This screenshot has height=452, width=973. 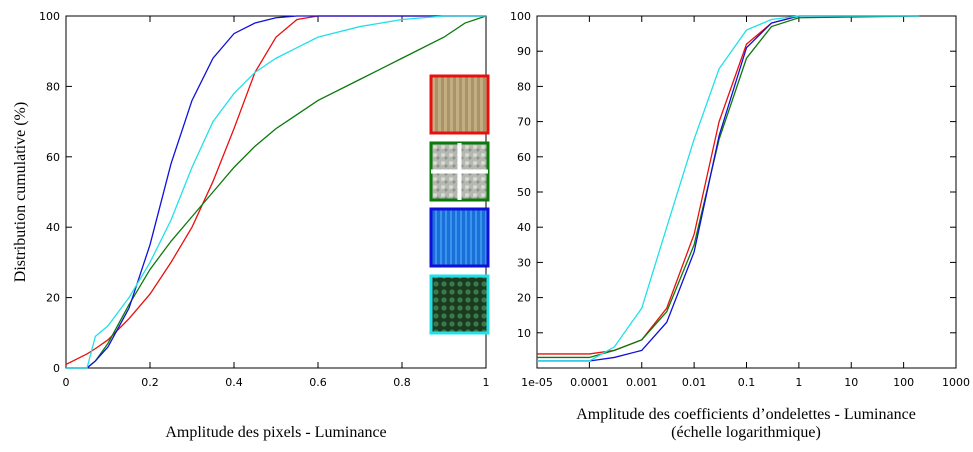 I want to click on x-tick-label: 1000, so click(x=956, y=382).